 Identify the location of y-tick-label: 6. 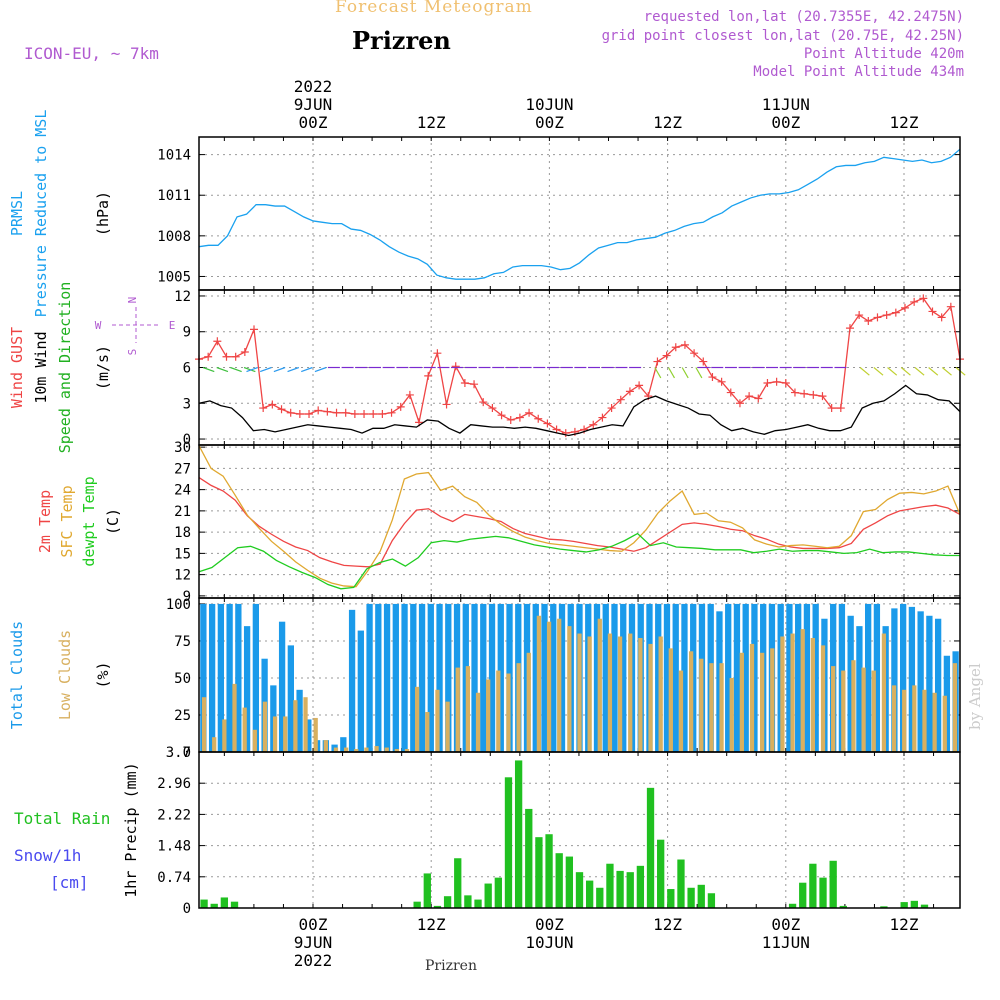
(187, 369).